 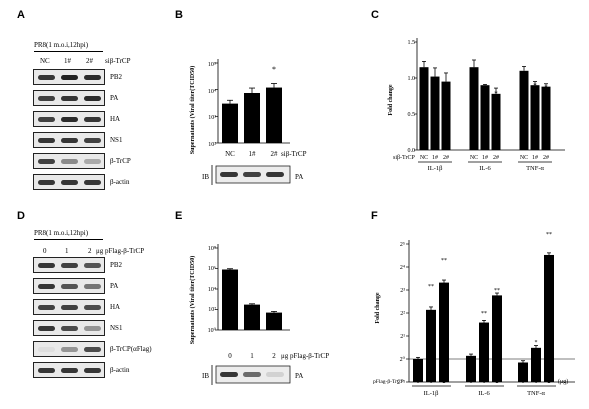 I want to click on chart-b-blot-label: PA, so click(x=299, y=177).